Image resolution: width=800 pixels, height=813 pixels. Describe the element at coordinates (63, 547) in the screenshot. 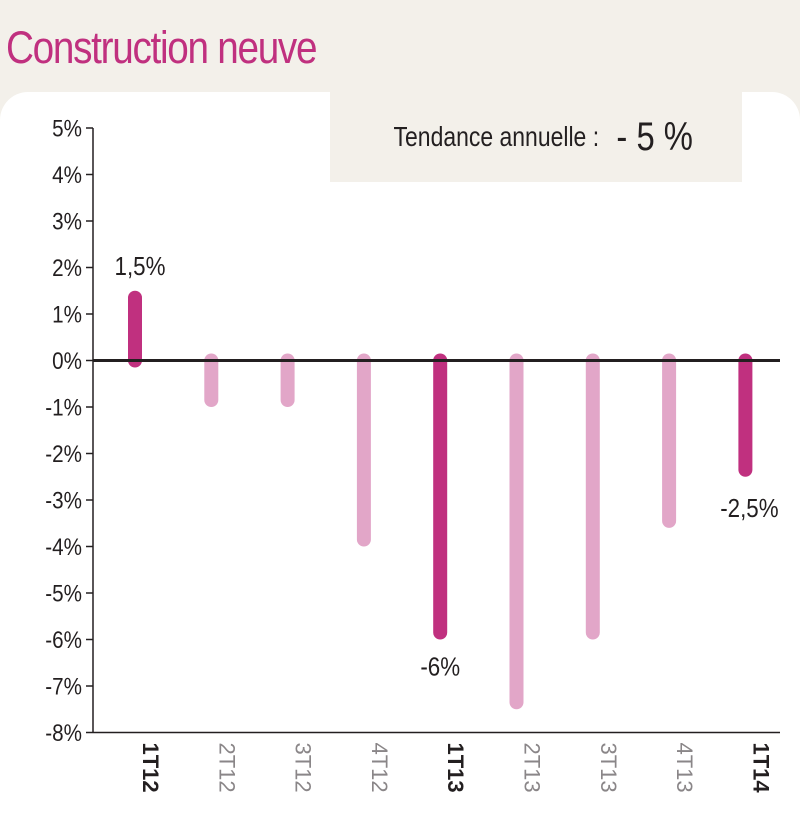

I see `y-tick-label: -4%` at that location.